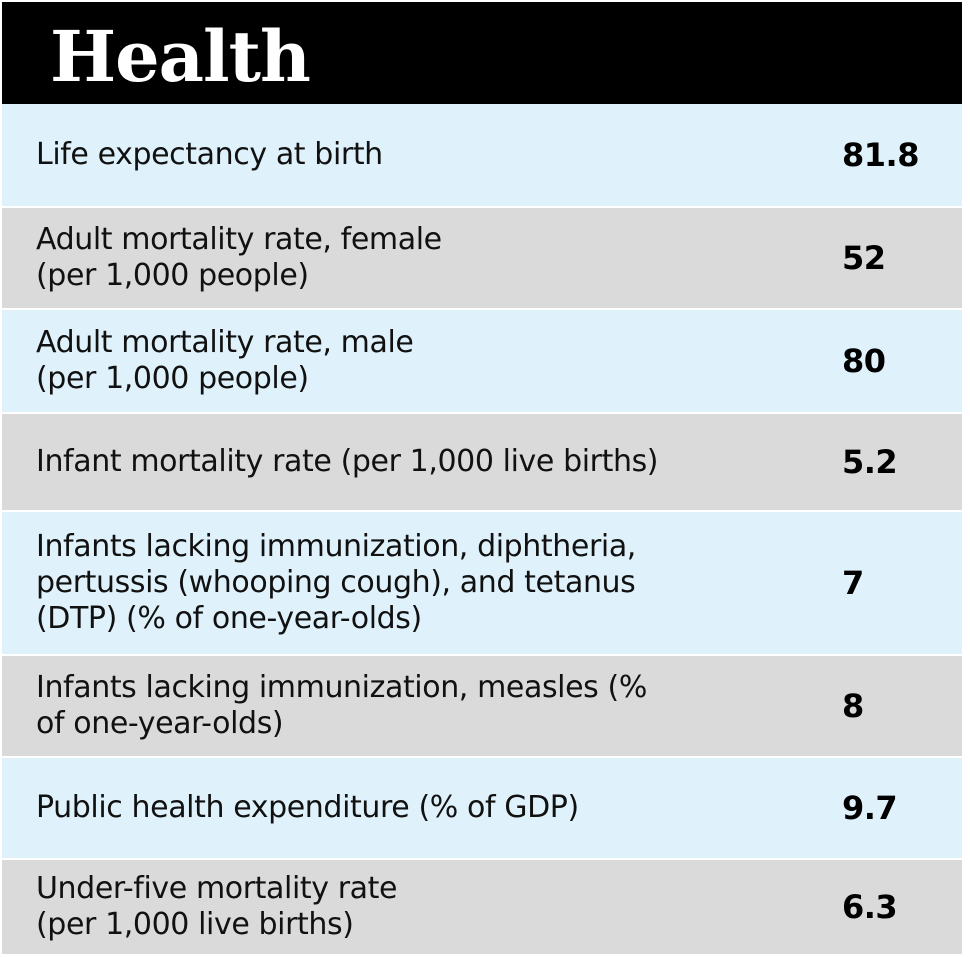 The image size is (970, 957). Describe the element at coordinates (180, 56) in the screenshot. I see `table-title: Health` at that location.